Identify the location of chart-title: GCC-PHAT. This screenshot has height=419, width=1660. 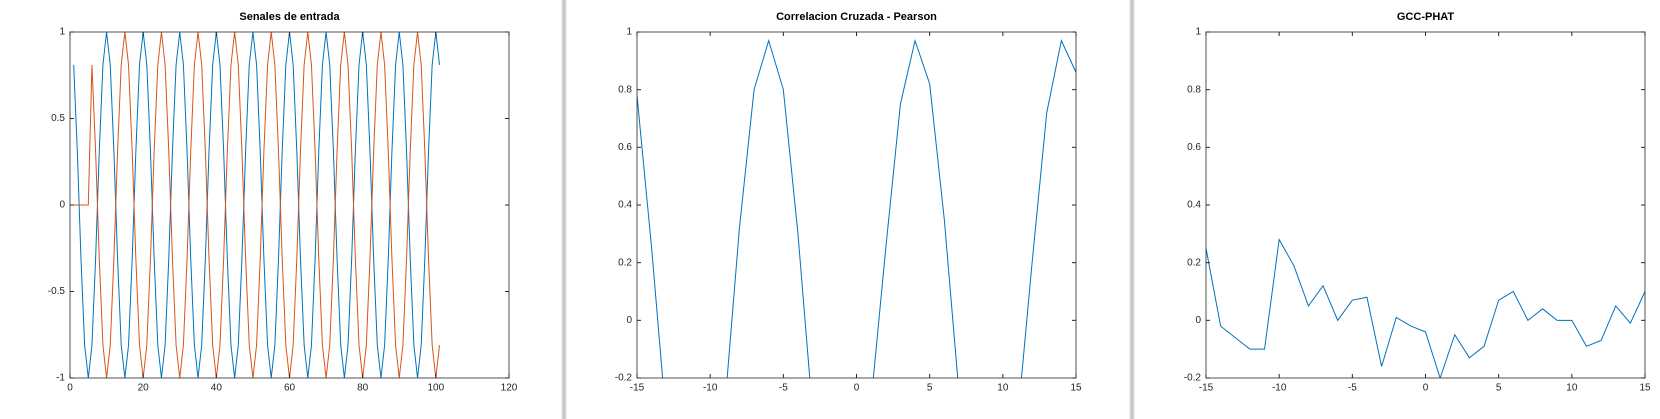
(1426, 17).